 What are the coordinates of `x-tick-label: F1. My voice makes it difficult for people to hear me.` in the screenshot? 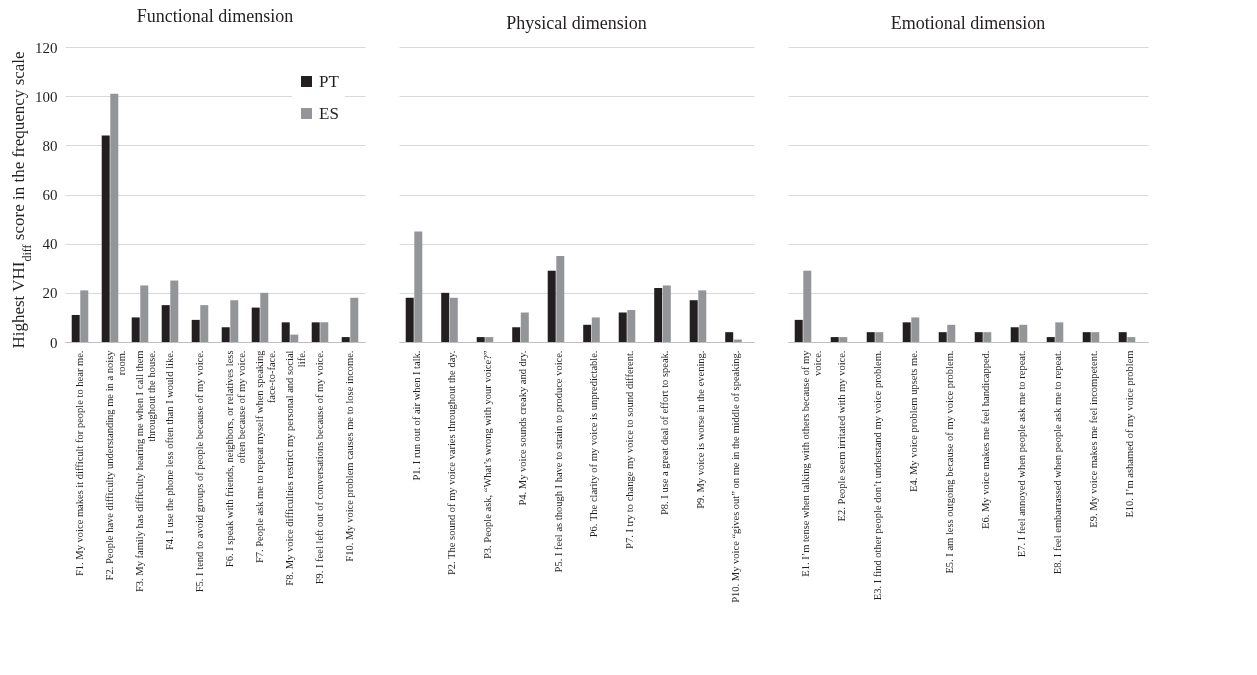 It's located at (79, 463).